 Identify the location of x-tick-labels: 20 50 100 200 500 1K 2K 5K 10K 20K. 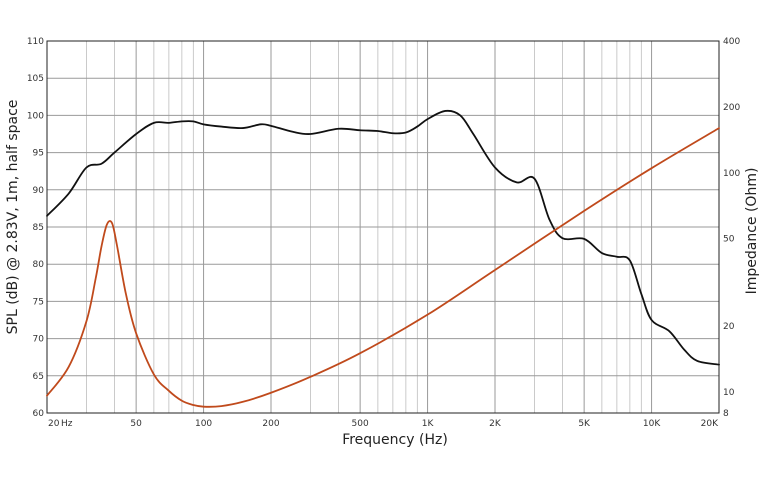
(383, 424).